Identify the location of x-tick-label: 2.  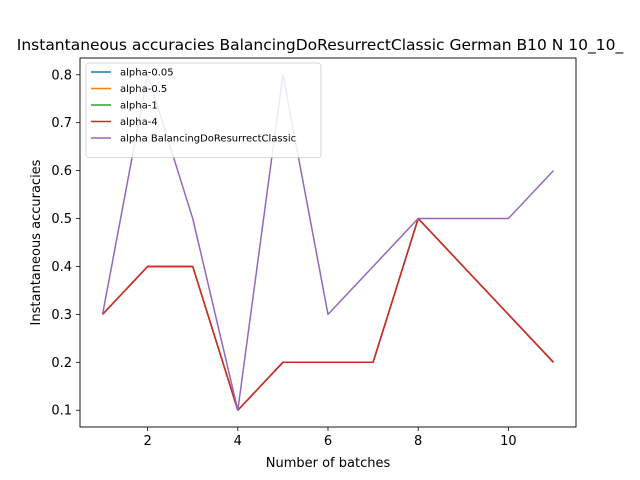
(147, 441).